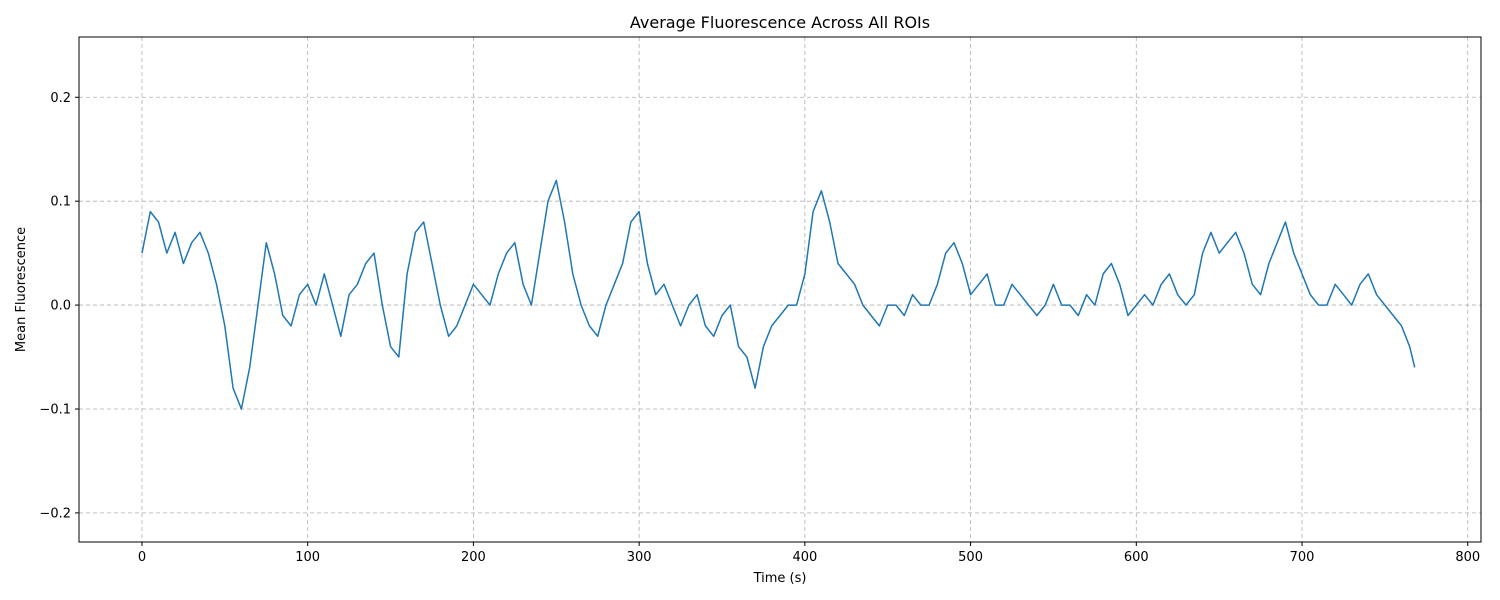  I want to click on x-tick-label: 800, so click(1467, 557).